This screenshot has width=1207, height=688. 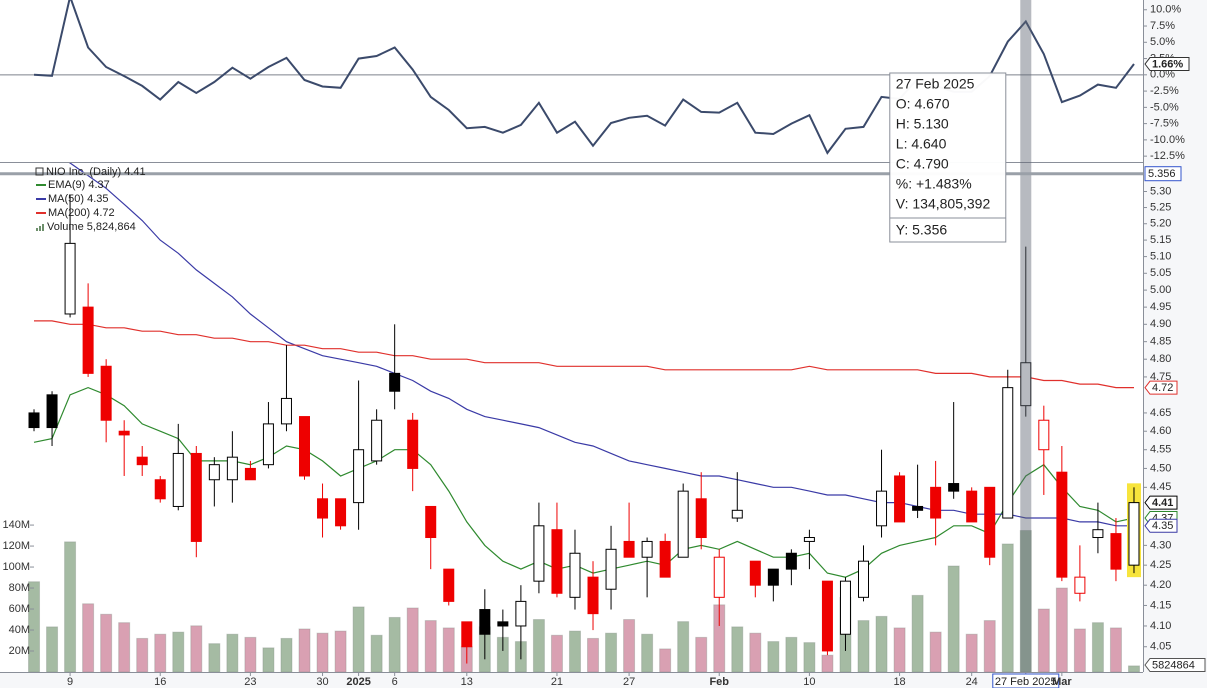 What do you see at coordinates (934, 184) in the screenshot?
I see `tooltip-line: %: +1.483%` at bounding box center [934, 184].